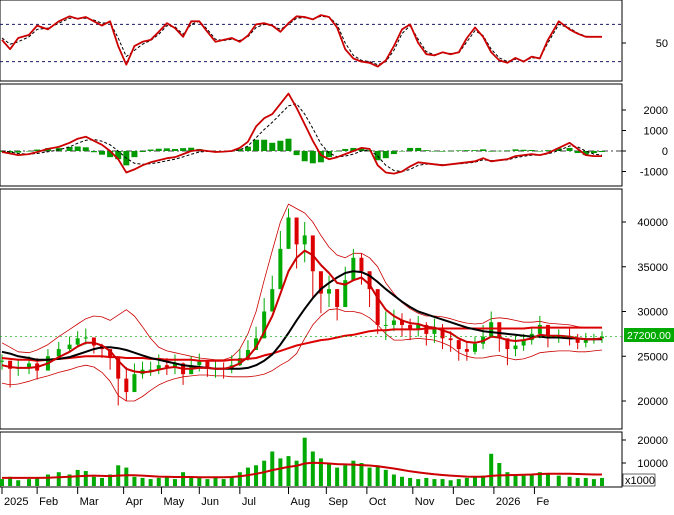 This screenshot has height=515, width=674. Describe the element at coordinates (334, 460) in the screenshot. I see `volume-panel: 20000 10000` at that location.